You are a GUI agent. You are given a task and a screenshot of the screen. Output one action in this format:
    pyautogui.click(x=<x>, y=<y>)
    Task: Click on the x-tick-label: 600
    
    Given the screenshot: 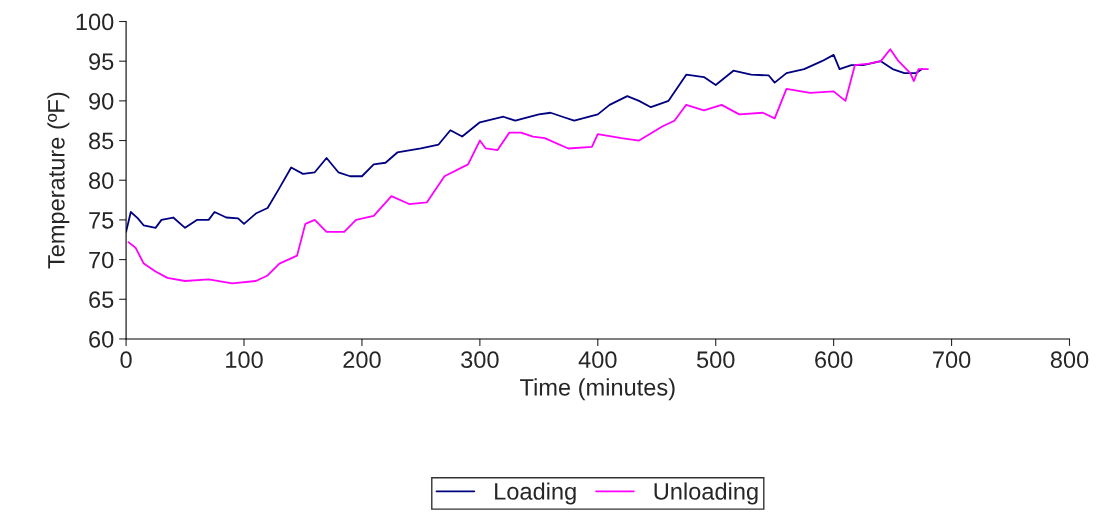 What is the action you would take?
    pyautogui.click(x=834, y=360)
    